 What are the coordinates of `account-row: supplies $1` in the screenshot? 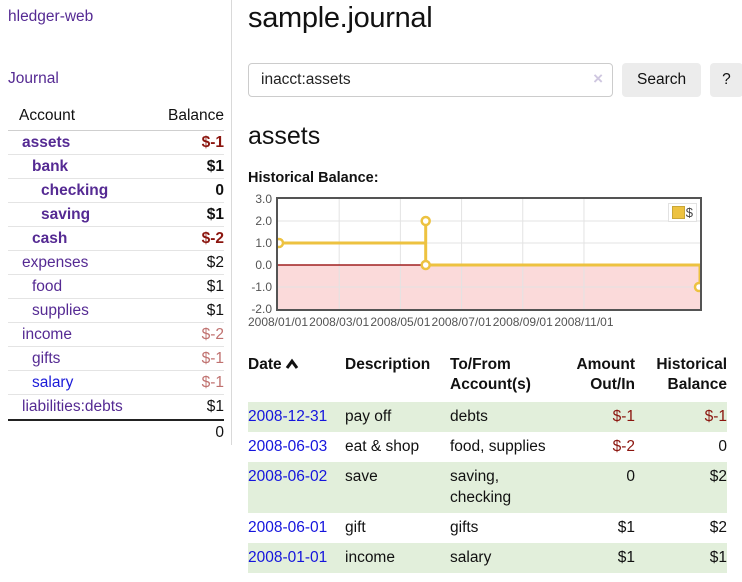 It's located at (116, 311).